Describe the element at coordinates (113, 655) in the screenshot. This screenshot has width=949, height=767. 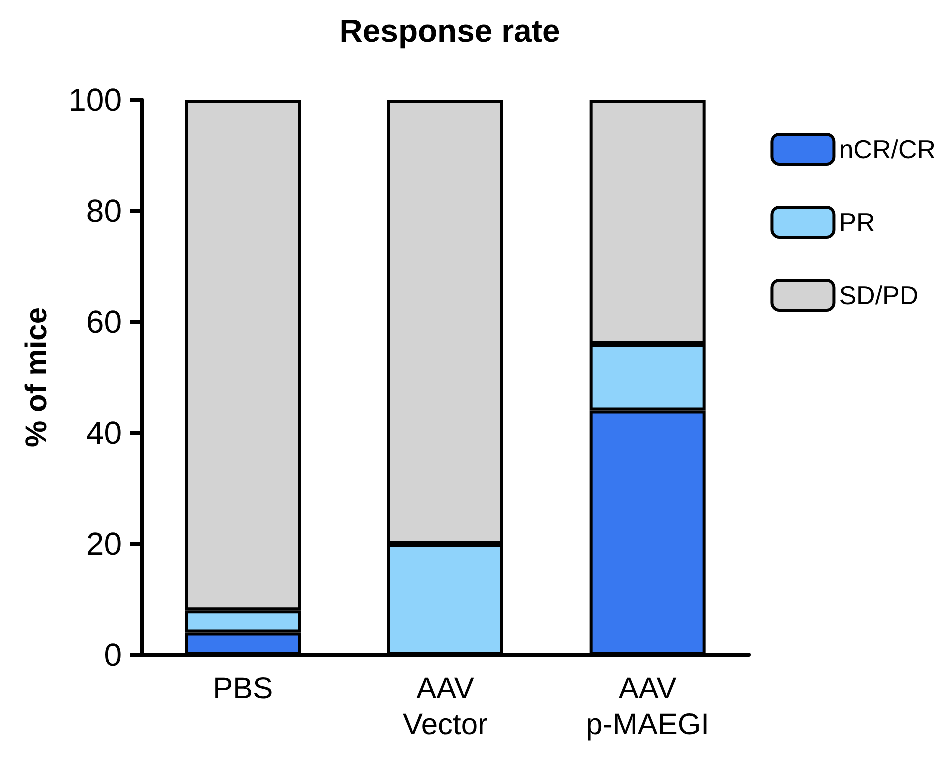
I see `y-tick-label: 0` at that location.